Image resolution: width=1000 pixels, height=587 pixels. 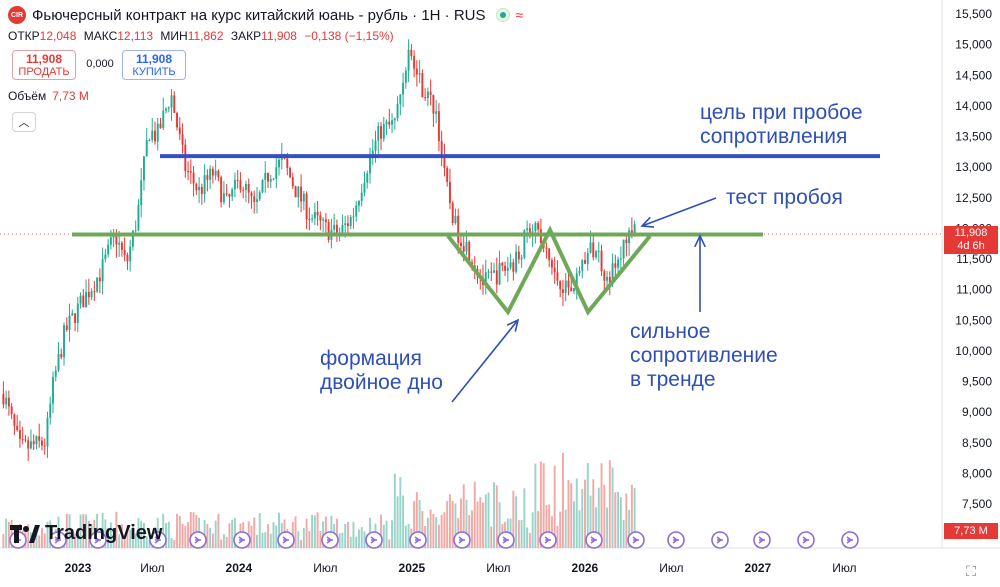 I want to click on price-tick-label: 13,500, so click(x=973, y=137).